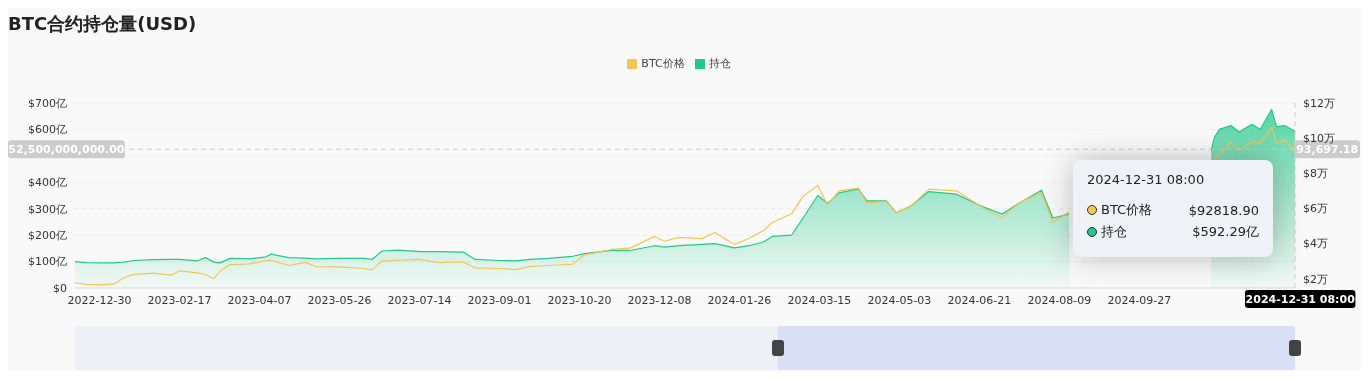 The height and width of the screenshot is (379, 1369). What do you see at coordinates (579, 300) in the screenshot?
I see `x-tick-label: 2023-10-20` at bounding box center [579, 300].